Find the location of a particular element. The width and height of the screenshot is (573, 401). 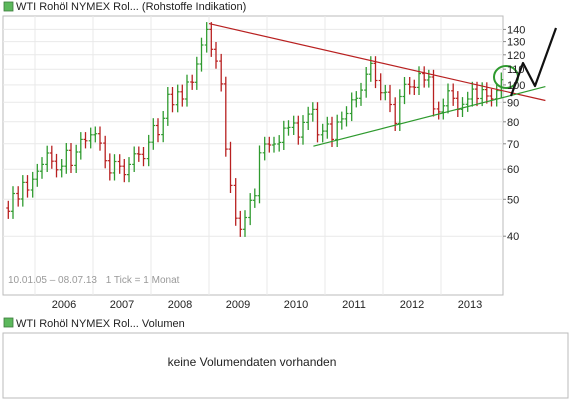

y-tick-label: 120 is located at coordinates (516, 56).